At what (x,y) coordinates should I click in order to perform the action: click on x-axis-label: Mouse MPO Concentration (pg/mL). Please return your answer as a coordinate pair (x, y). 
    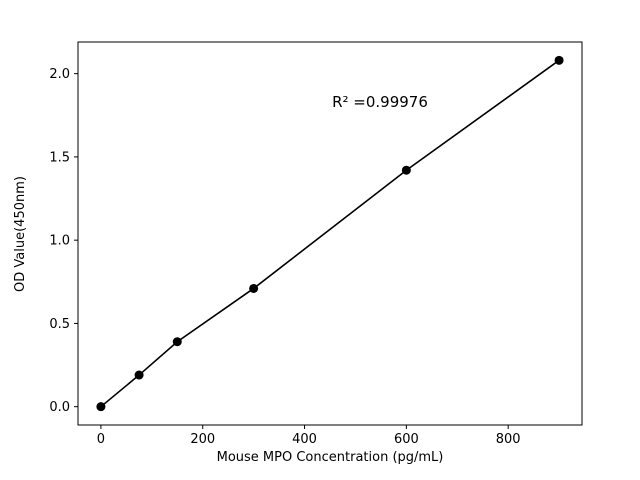
    Looking at the image, I should click on (330, 457).